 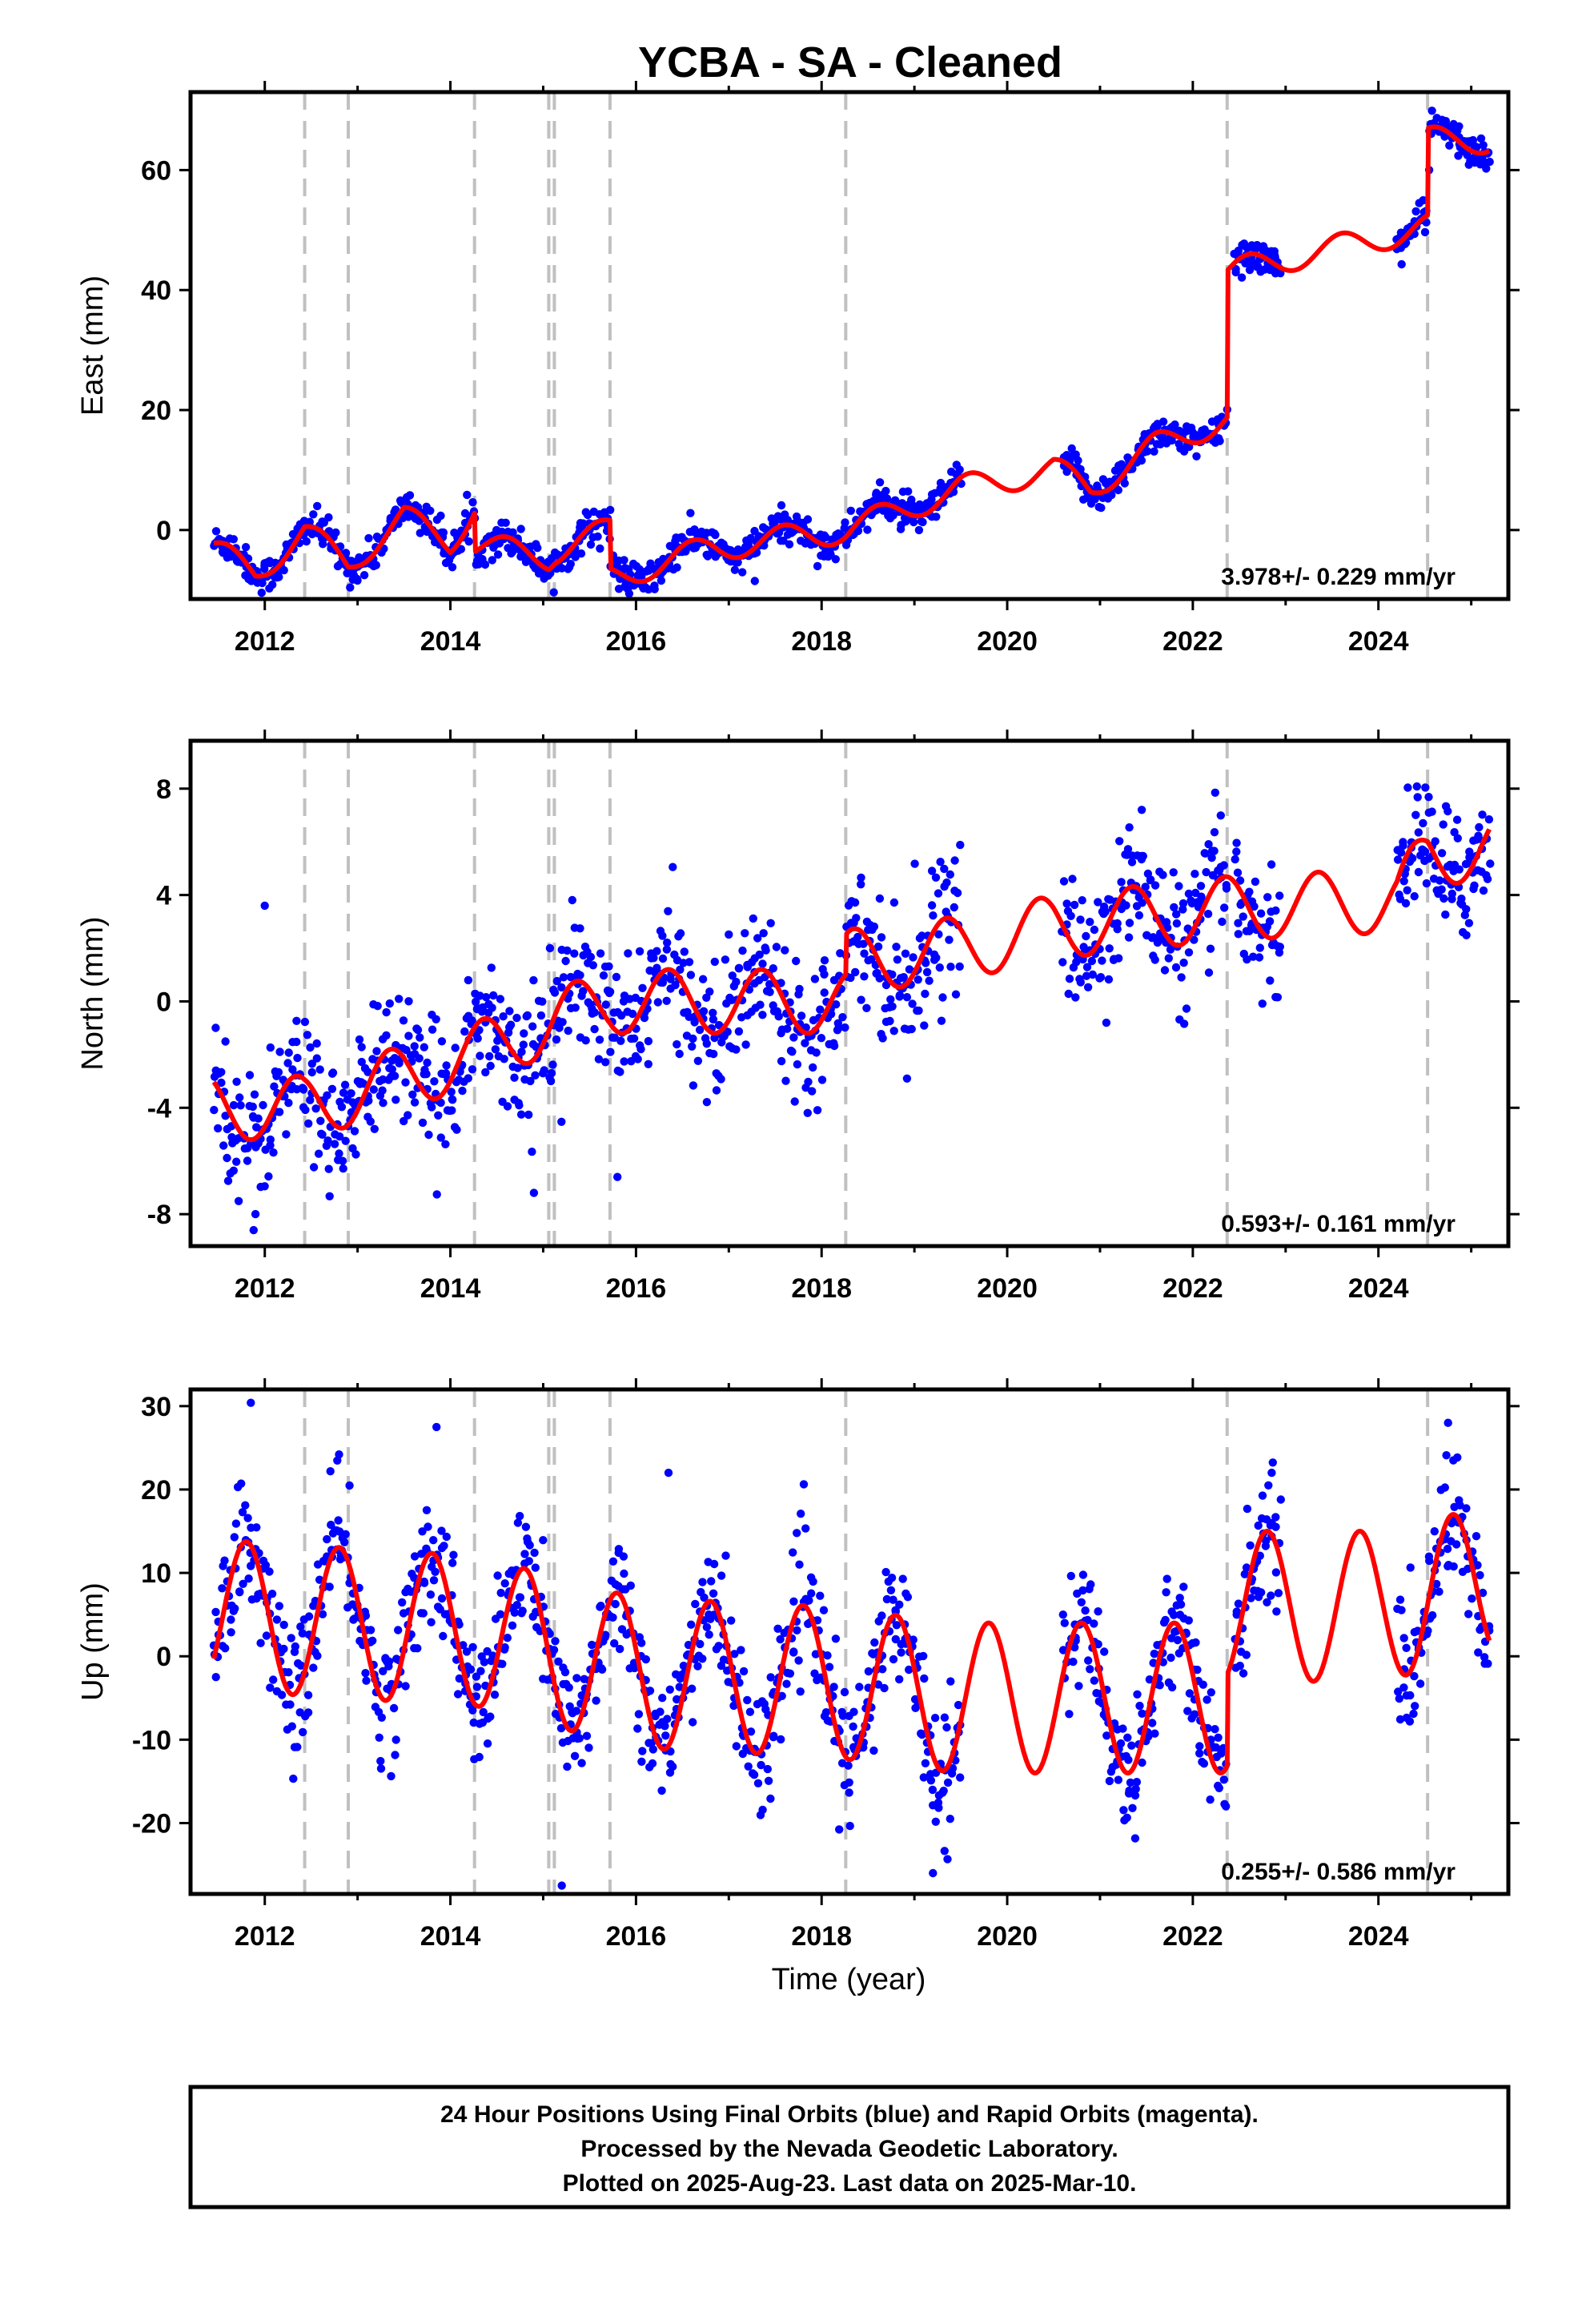 I want to click on north-y-axis-label: North (mm), so click(x=93, y=993).